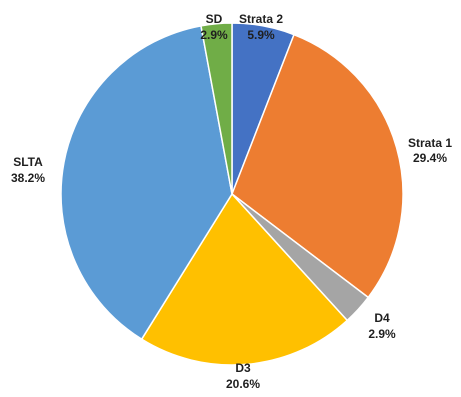 This screenshot has width=461, height=397. Describe the element at coordinates (382, 318) in the screenshot. I see `slice-label-name: D4` at that location.